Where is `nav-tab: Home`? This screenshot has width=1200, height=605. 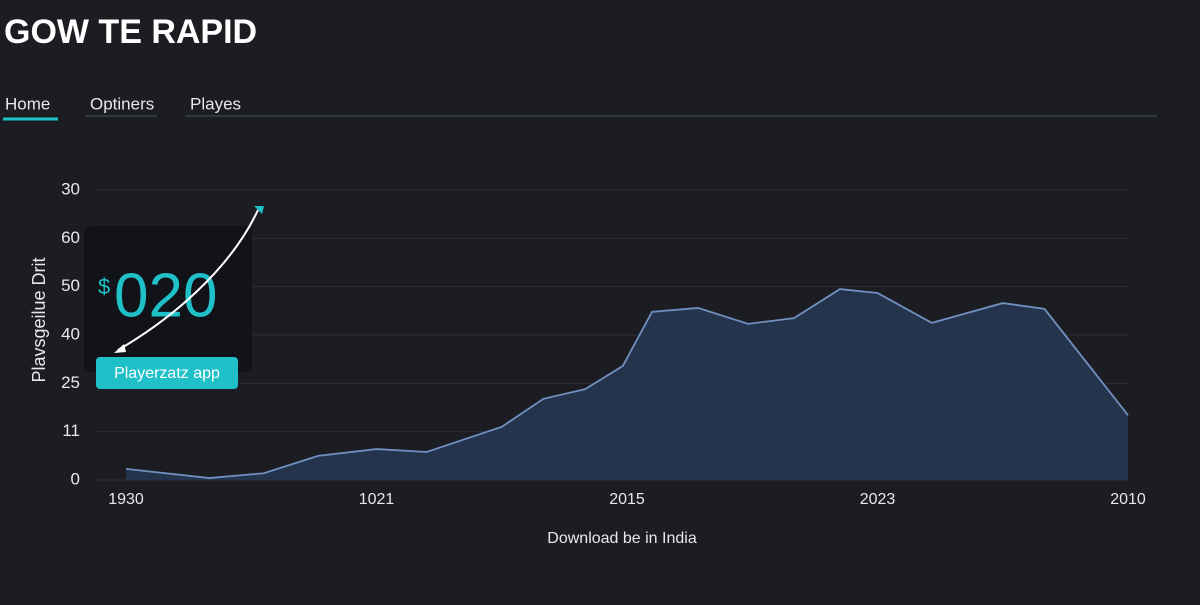
nav-tab: Home is located at coordinates (27, 103).